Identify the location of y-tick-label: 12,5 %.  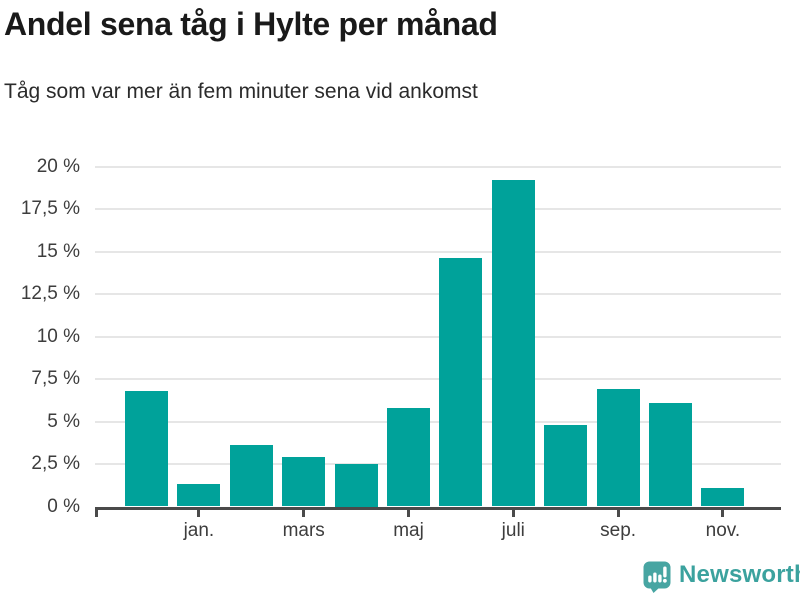
(50, 293).